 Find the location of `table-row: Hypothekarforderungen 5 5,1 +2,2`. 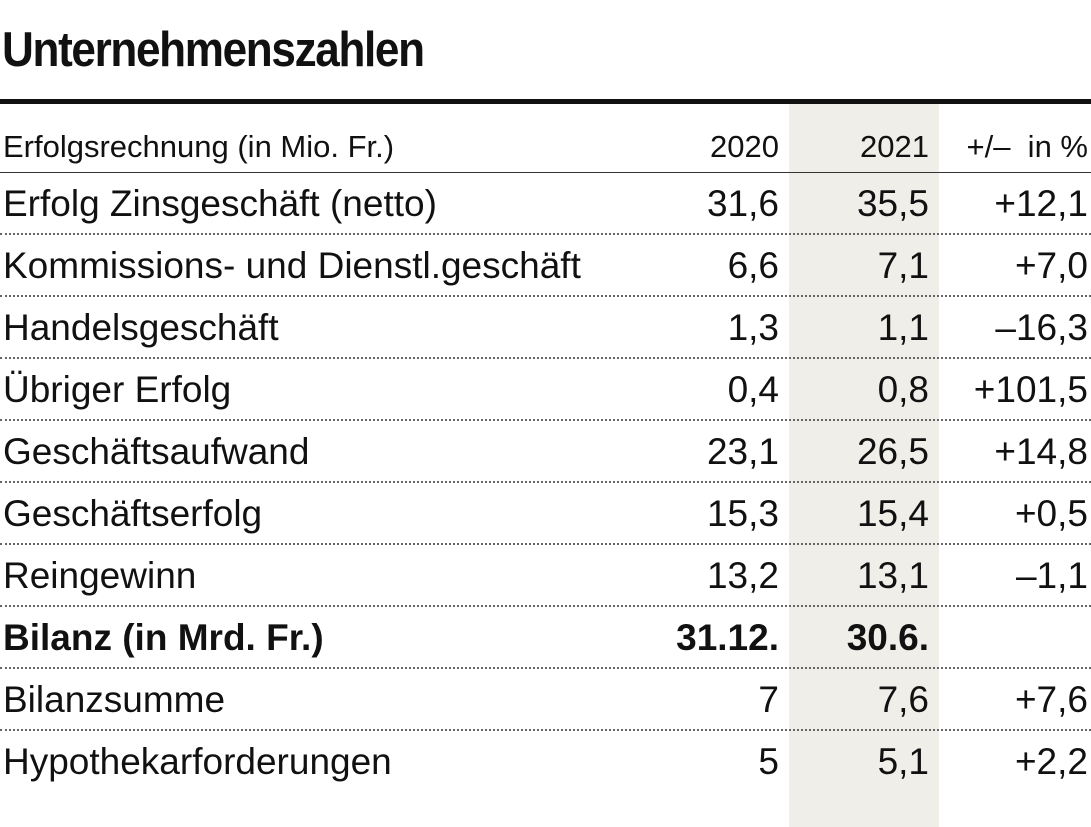

table-row: Hypothekarforderungen 5 5,1 +2,2 is located at coordinates (545, 762).